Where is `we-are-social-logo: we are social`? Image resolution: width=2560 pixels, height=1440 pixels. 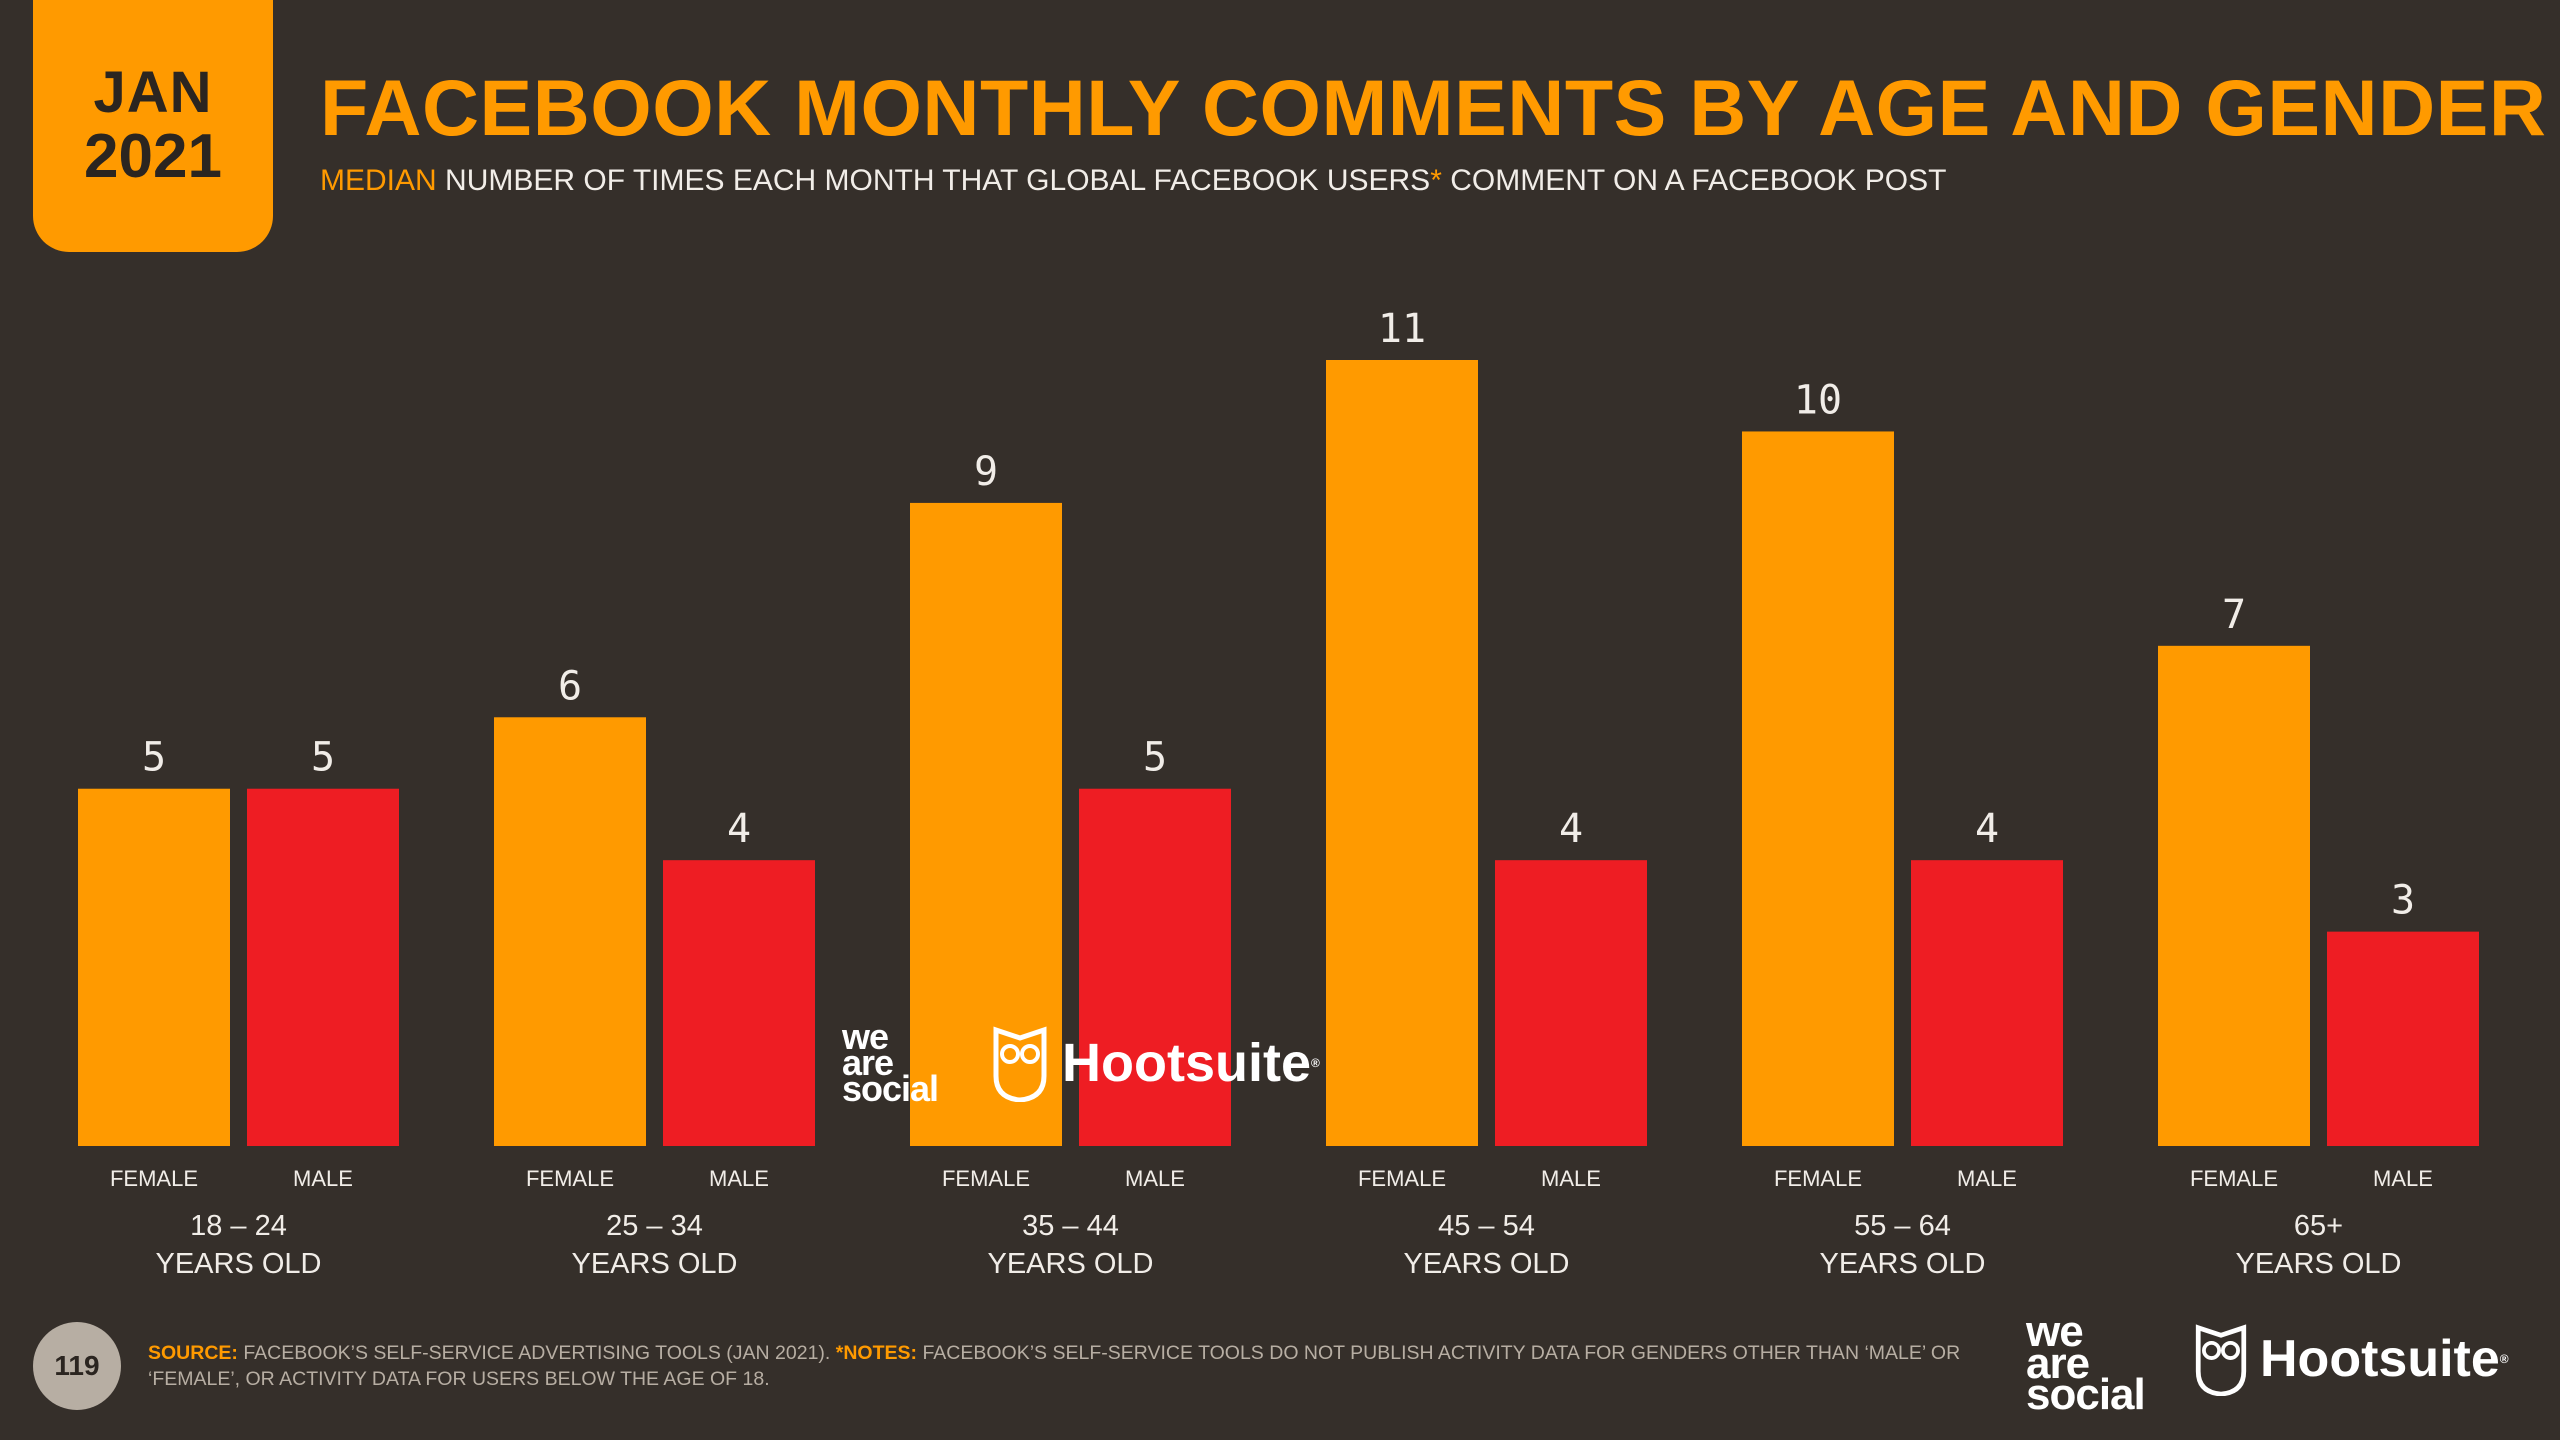 we-are-social-logo: we are social is located at coordinates (2086, 1363).